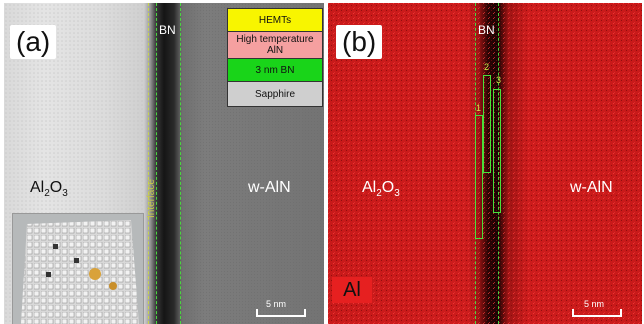  Describe the element at coordinates (479, 108) in the screenshot. I see `region-number-1: 1` at that location.